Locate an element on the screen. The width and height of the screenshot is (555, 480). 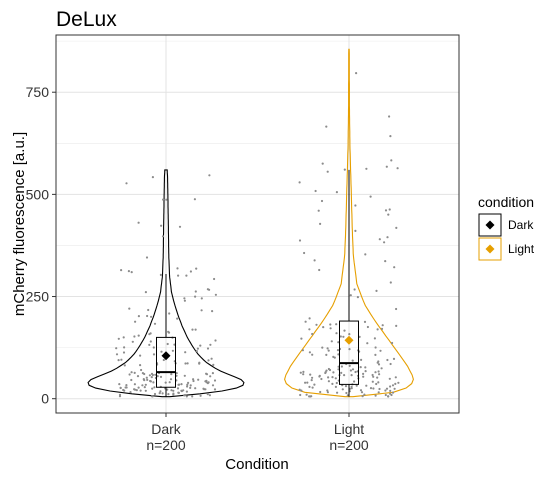
box-iqr is located at coordinates (349, 352).